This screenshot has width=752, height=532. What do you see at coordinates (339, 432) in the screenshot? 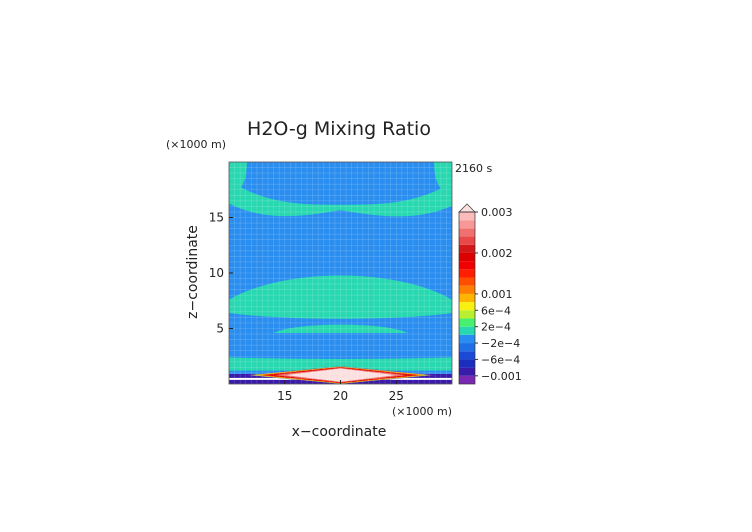
I see `x-axis-label: x−coordinate` at bounding box center [339, 432].